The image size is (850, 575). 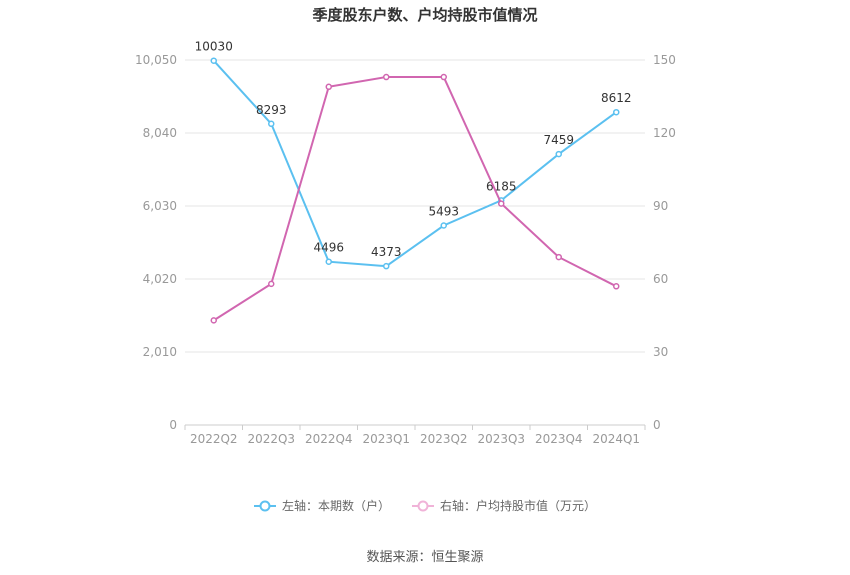 What do you see at coordinates (271, 110) in the screenshot?
I see `data-label: 8293` at bounding box center [271, 110].